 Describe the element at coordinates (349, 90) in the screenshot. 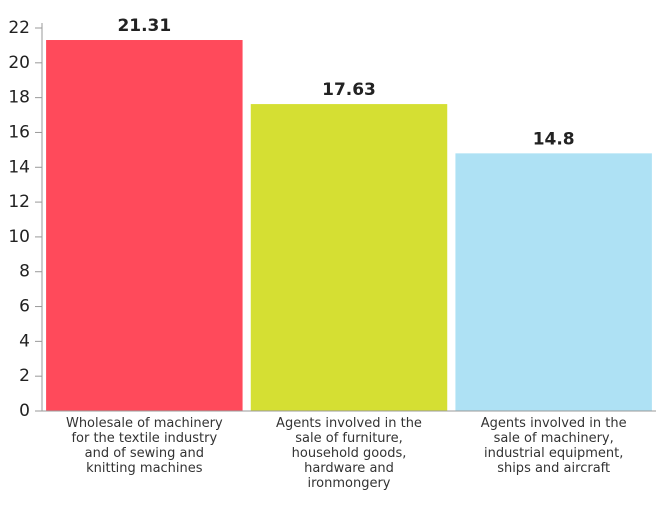

I see `value-label: 17.63` at that location.